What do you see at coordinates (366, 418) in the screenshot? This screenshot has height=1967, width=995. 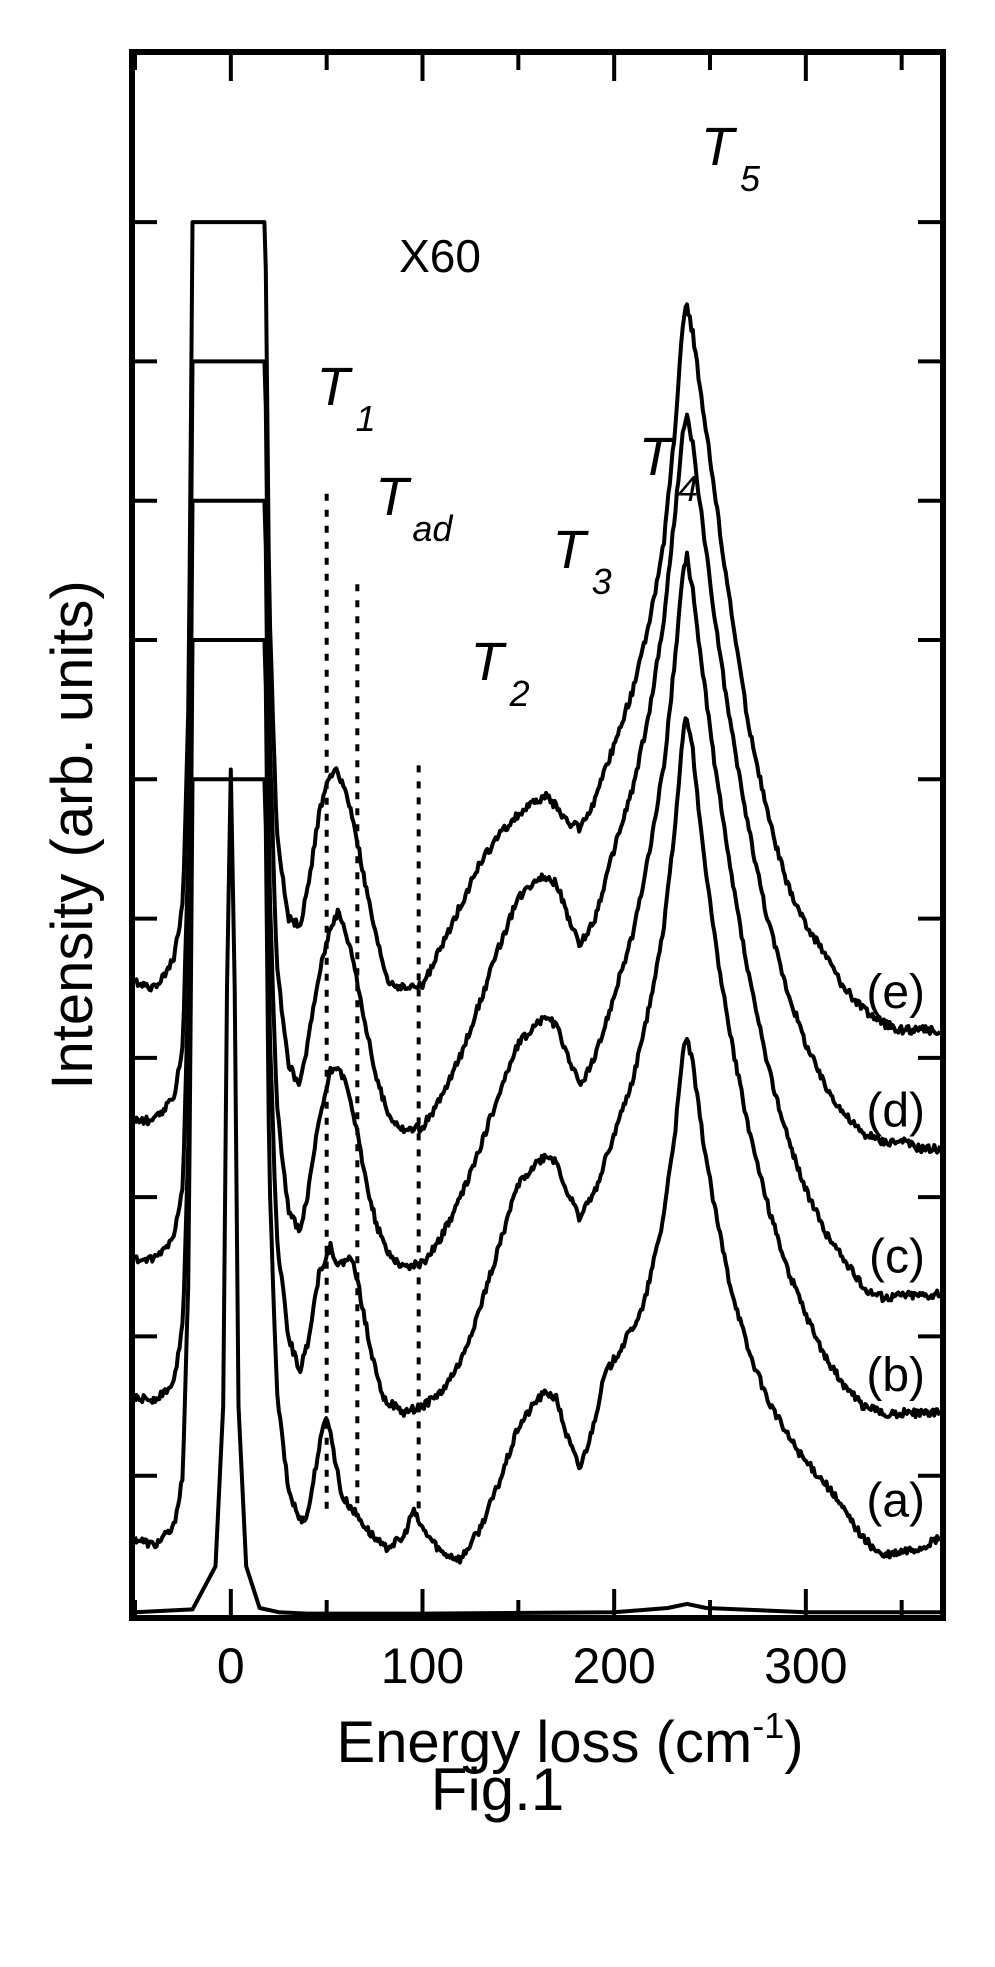 I see `peak-label-sub: 1` at bounding box center [366, 418].